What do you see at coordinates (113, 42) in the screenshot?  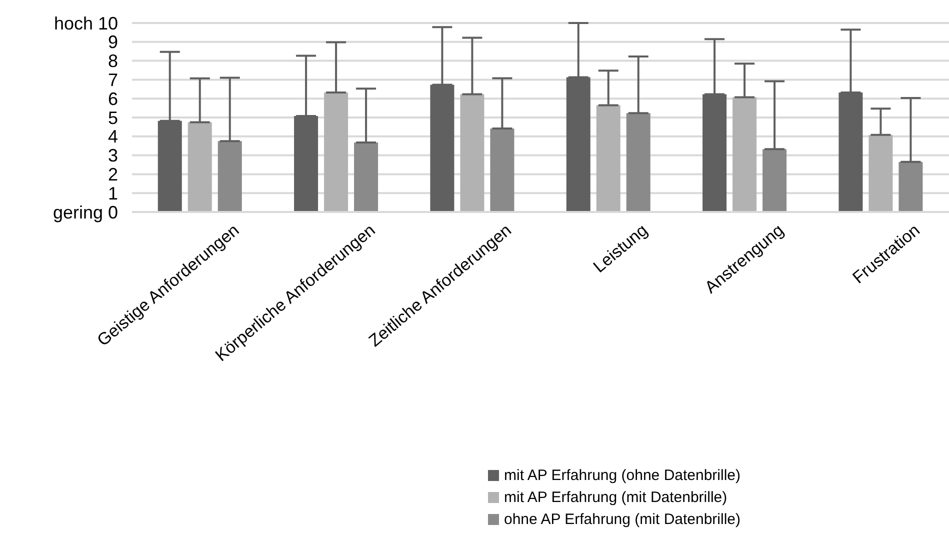 I see `y-tick-label: 9` at bounding box center [113, 42].